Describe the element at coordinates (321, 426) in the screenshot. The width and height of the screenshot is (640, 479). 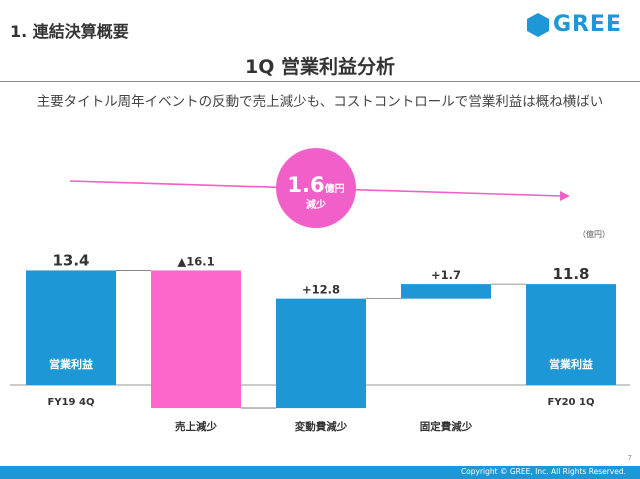
I see `category-label: 変動費減少` at that location.